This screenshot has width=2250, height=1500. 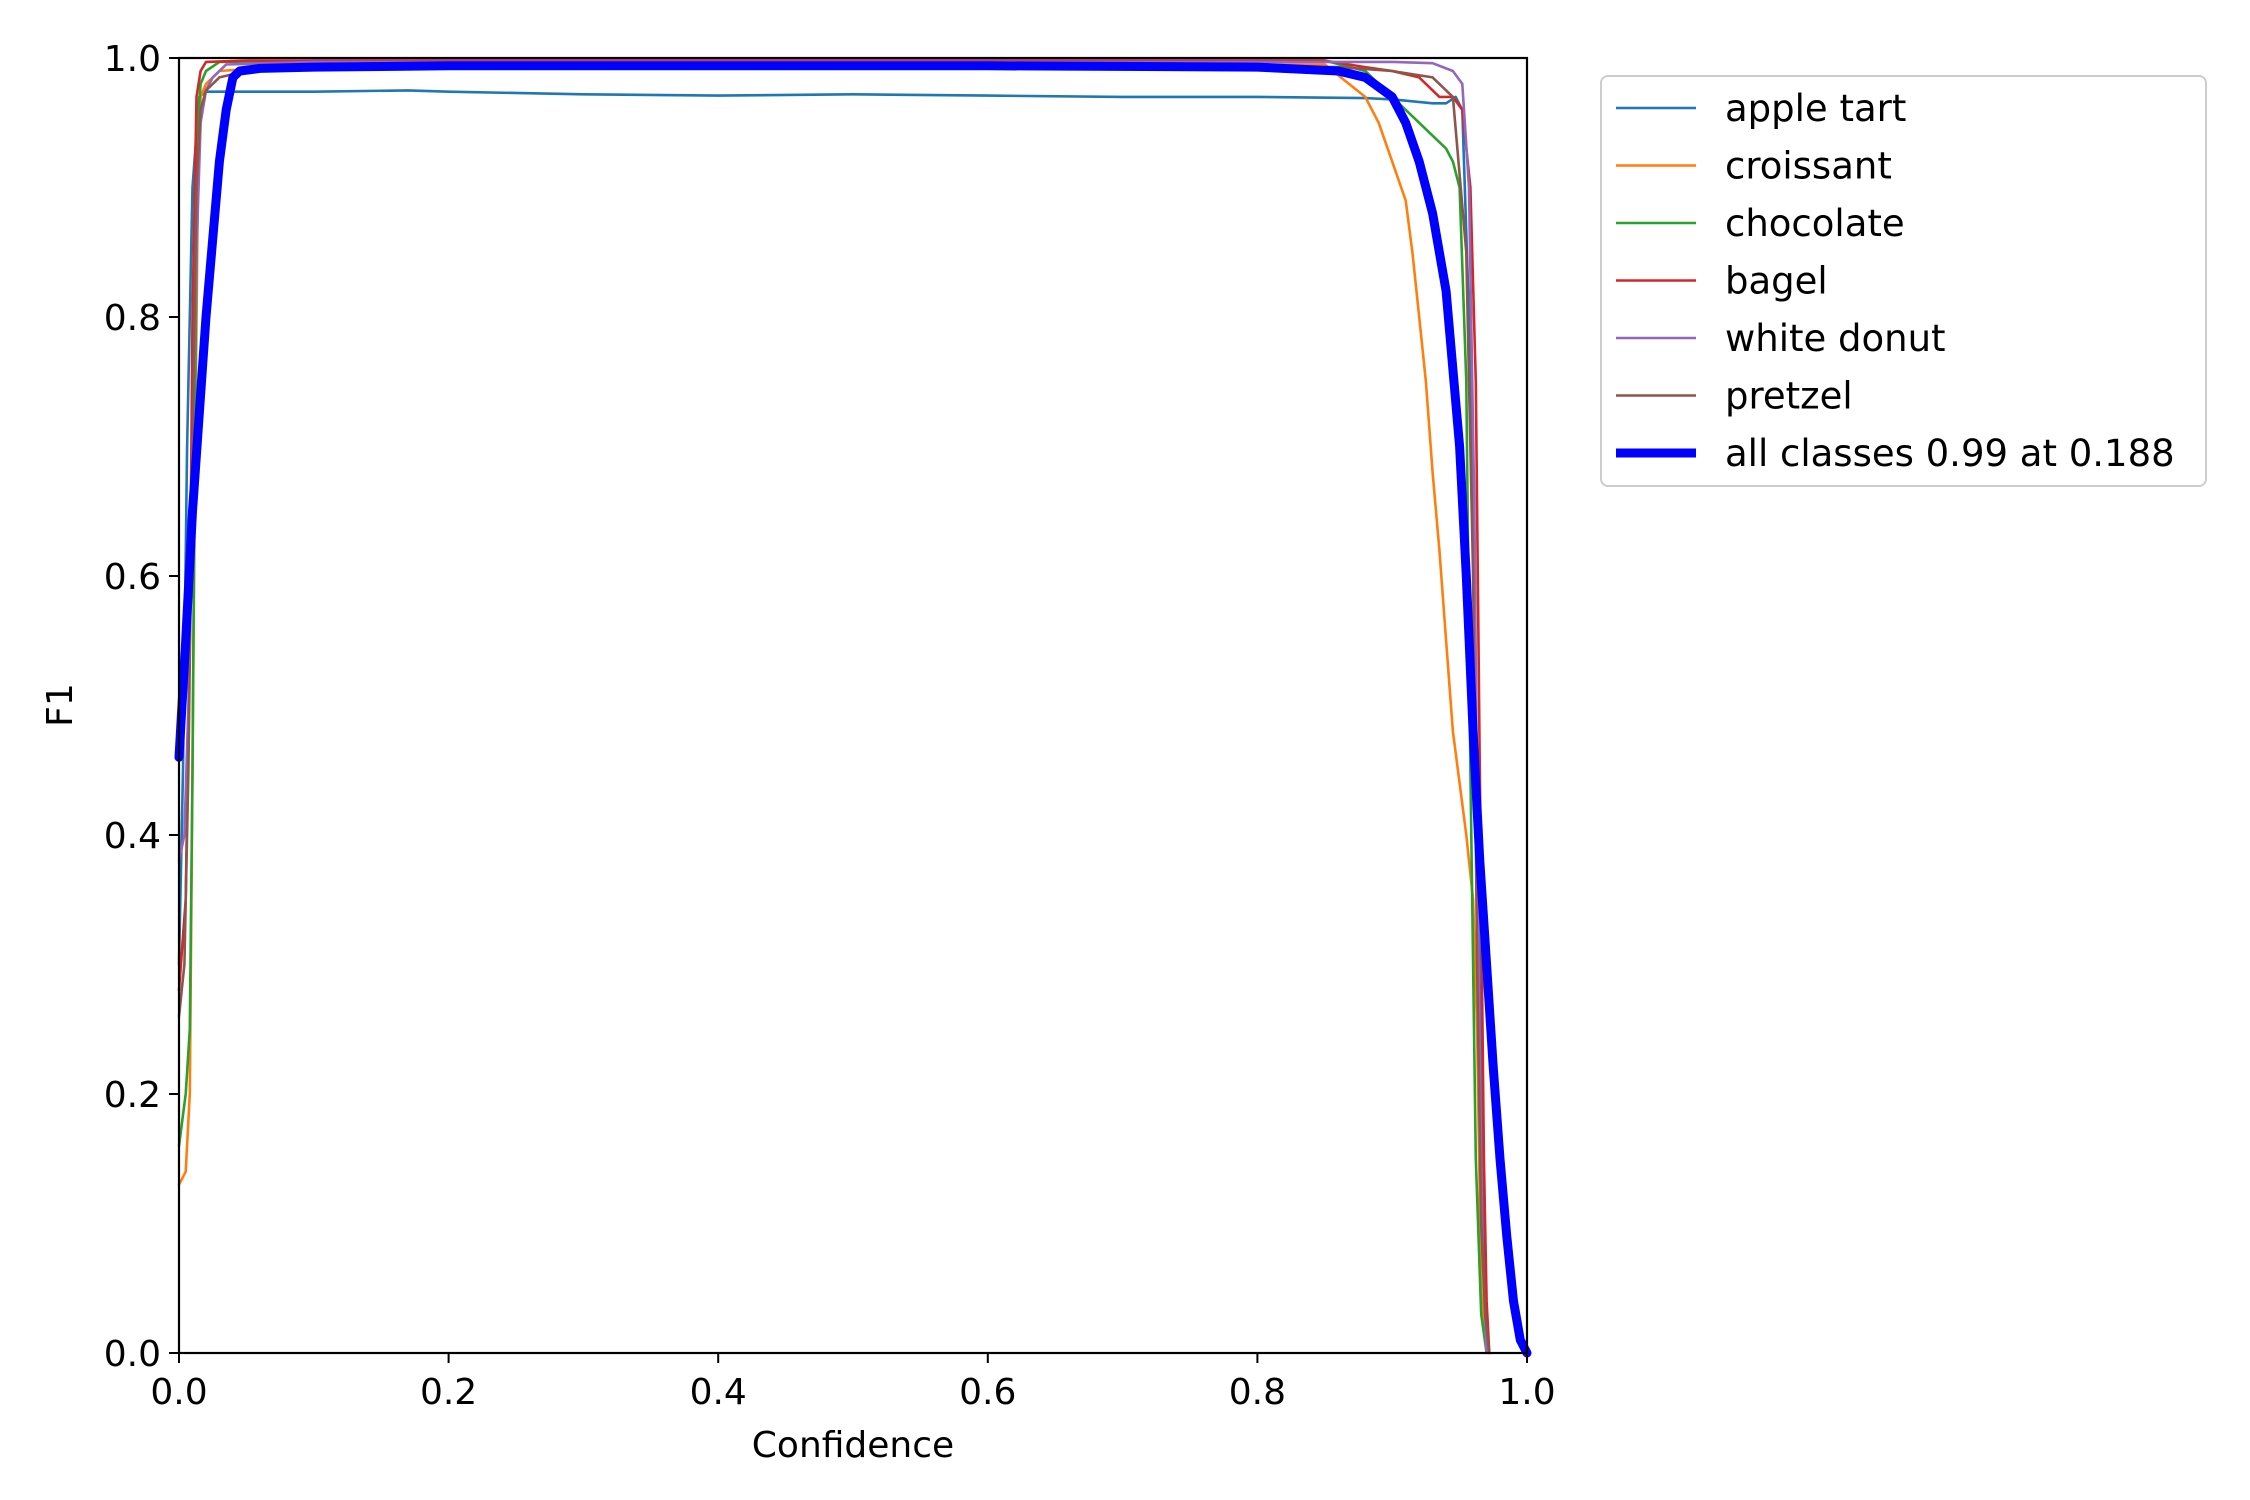 I want to click on legend-label-2: chocolate, so click(x=1815, y=223).